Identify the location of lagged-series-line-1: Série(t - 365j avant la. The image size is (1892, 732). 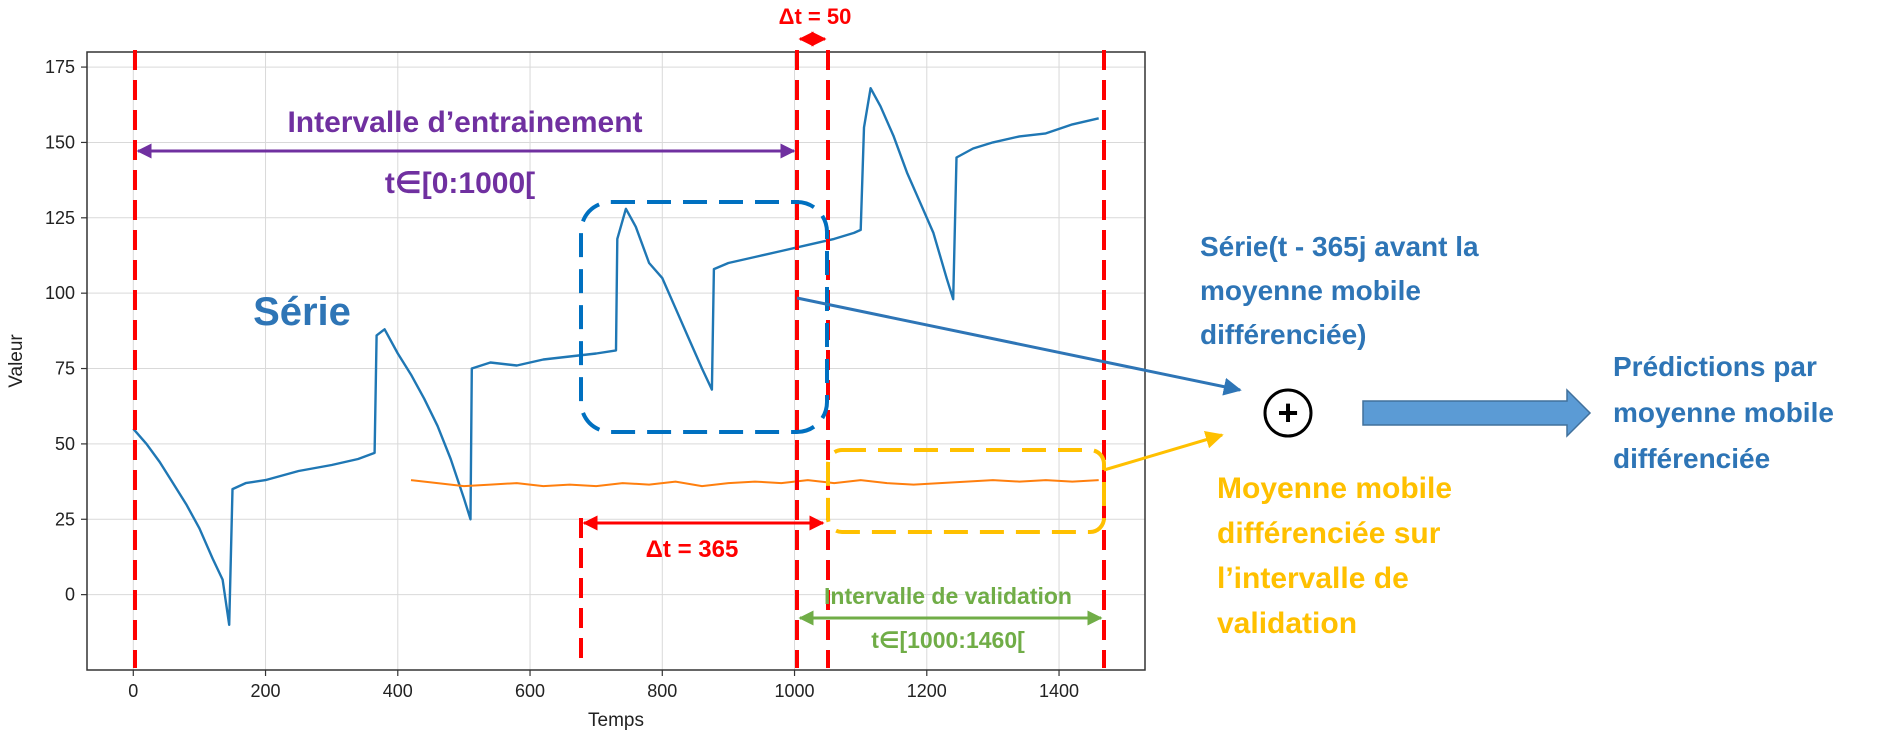
(1339, 246).